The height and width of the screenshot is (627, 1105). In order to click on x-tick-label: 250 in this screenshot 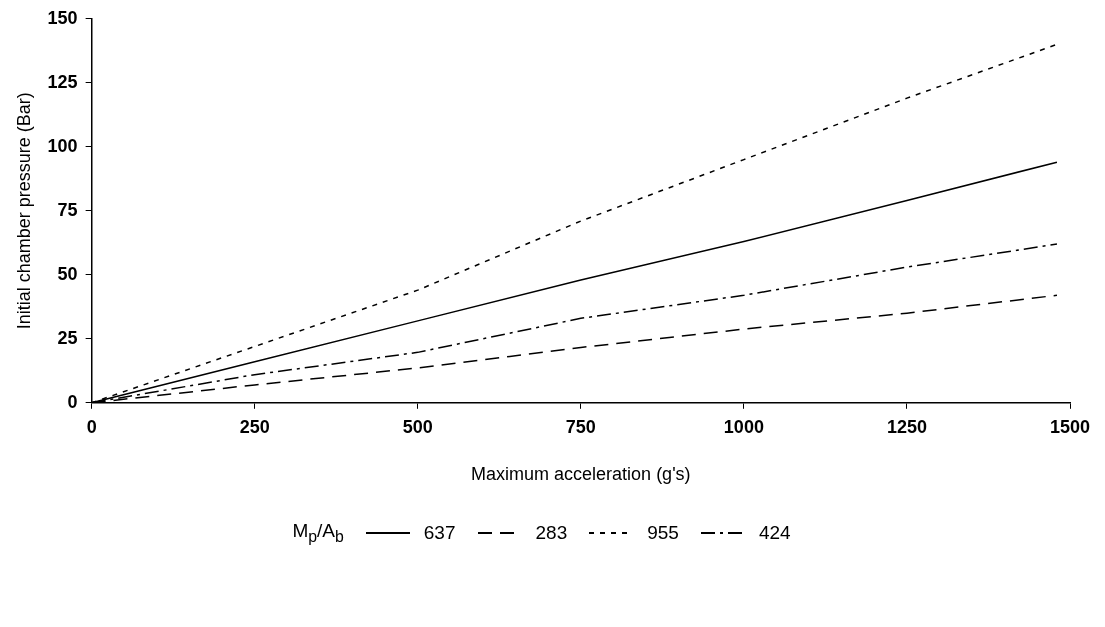, I will do `click(254, 426)`.